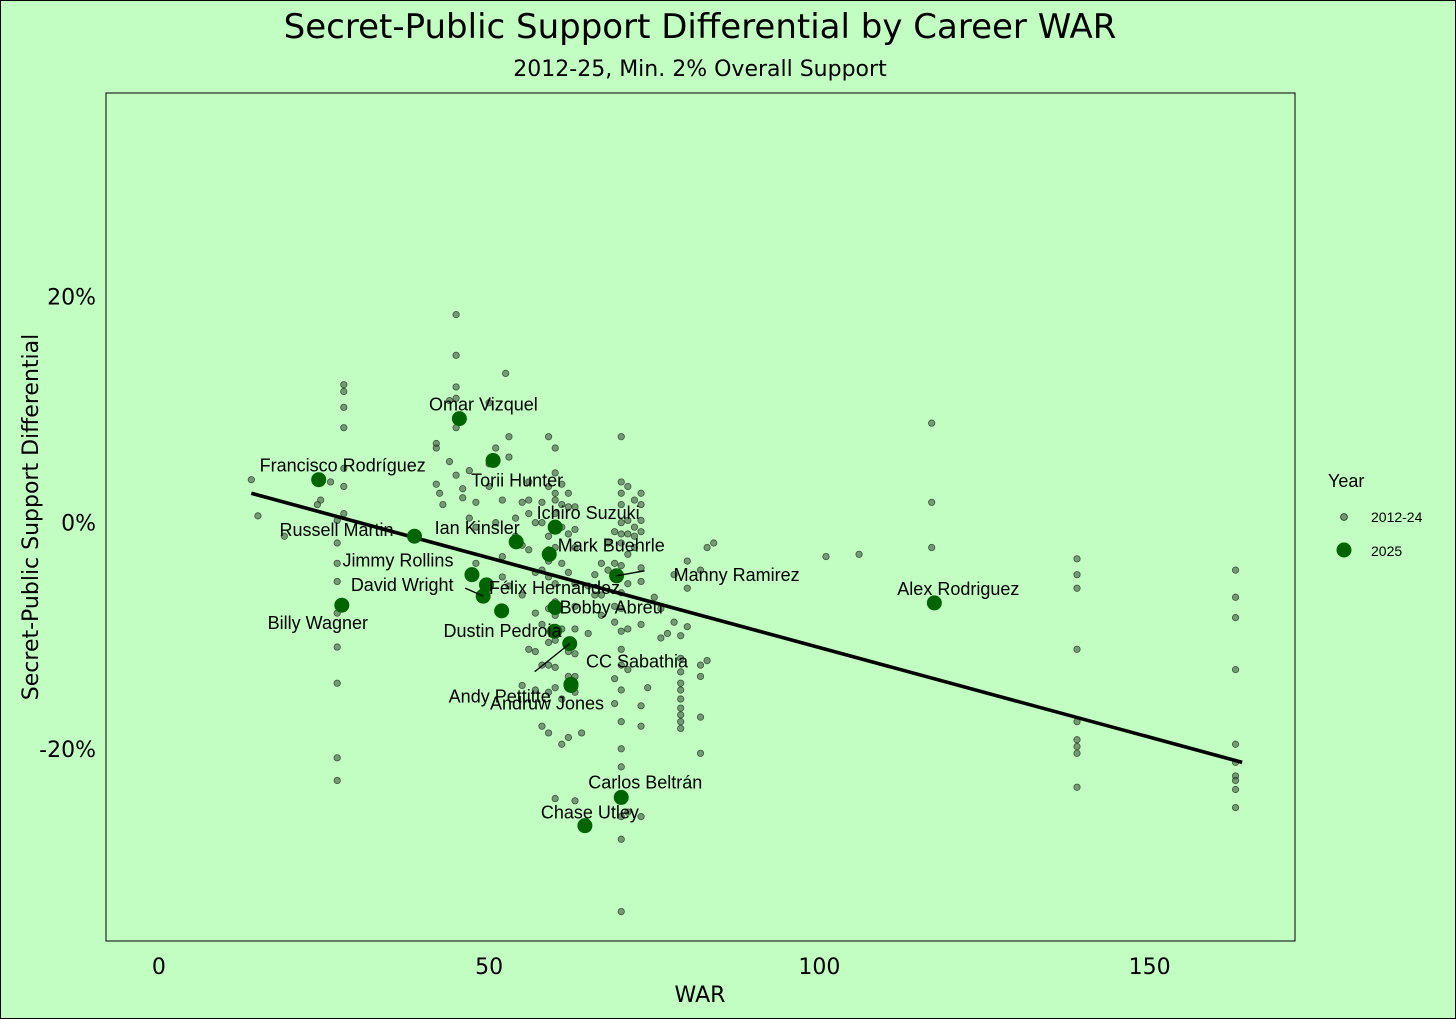 The width and height of the screenshot is (1456, 1019). Describe the element at coordinates (1386, 551) in the screenshot. I see `legend-label-2025: 2025` at that location.